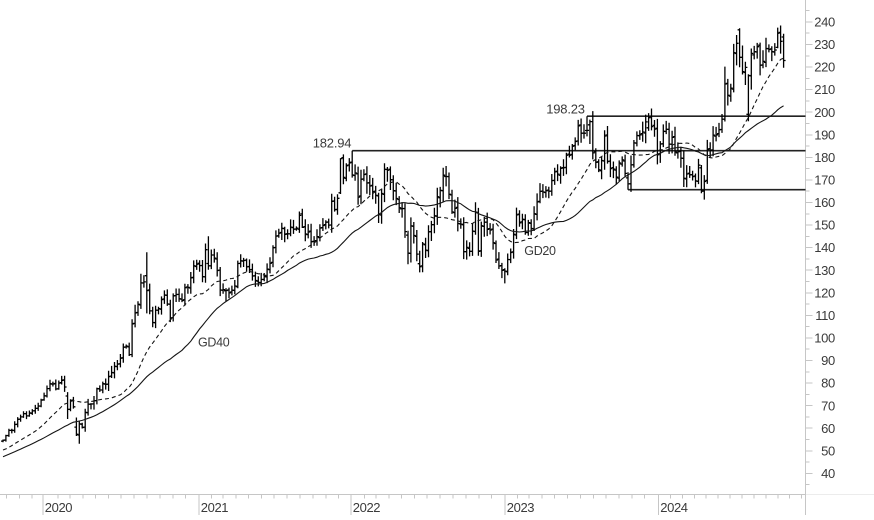 The width and height of the screenshot is (874, 520). What do you see at coordinates (828, 450) in the screenshot?
I see `svg-text: 50` at bounding box center [828, 450].